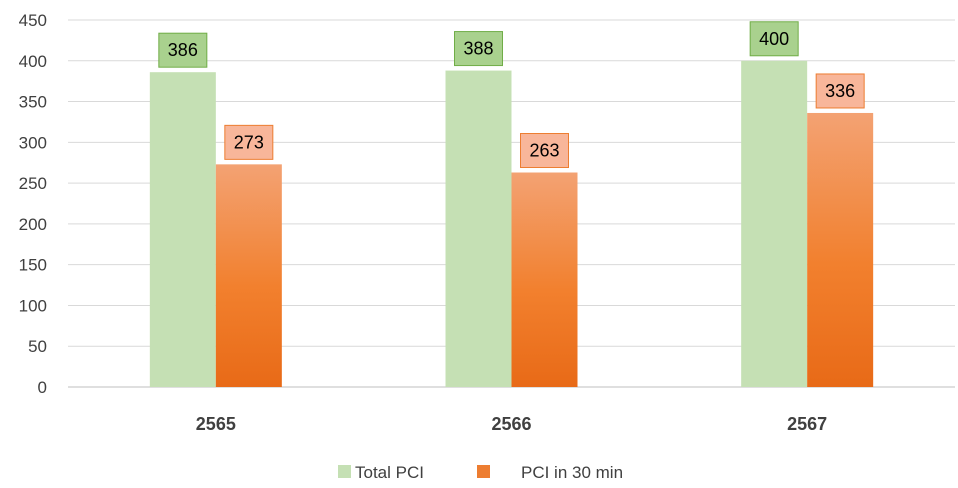  I want to click on legend: Total PCI PCI in 30 min, so click(480, 472).